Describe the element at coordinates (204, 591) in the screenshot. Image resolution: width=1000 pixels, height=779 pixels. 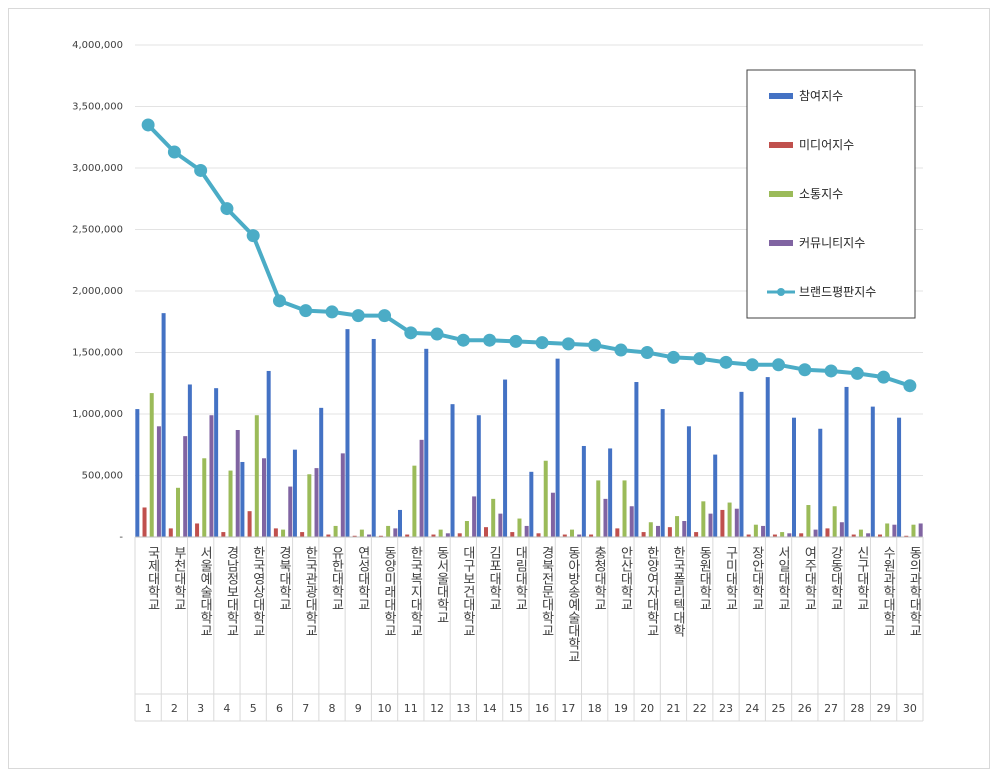
I see `category-label: 서울예술대학교` at that location.